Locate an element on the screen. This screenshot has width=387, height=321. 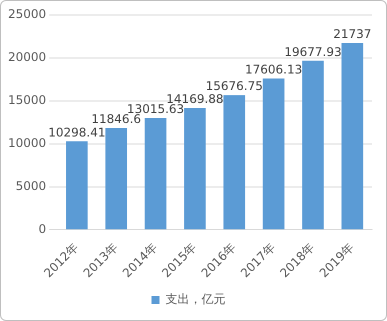
data-label: 10298.41 is located at coordinates (77, 132).